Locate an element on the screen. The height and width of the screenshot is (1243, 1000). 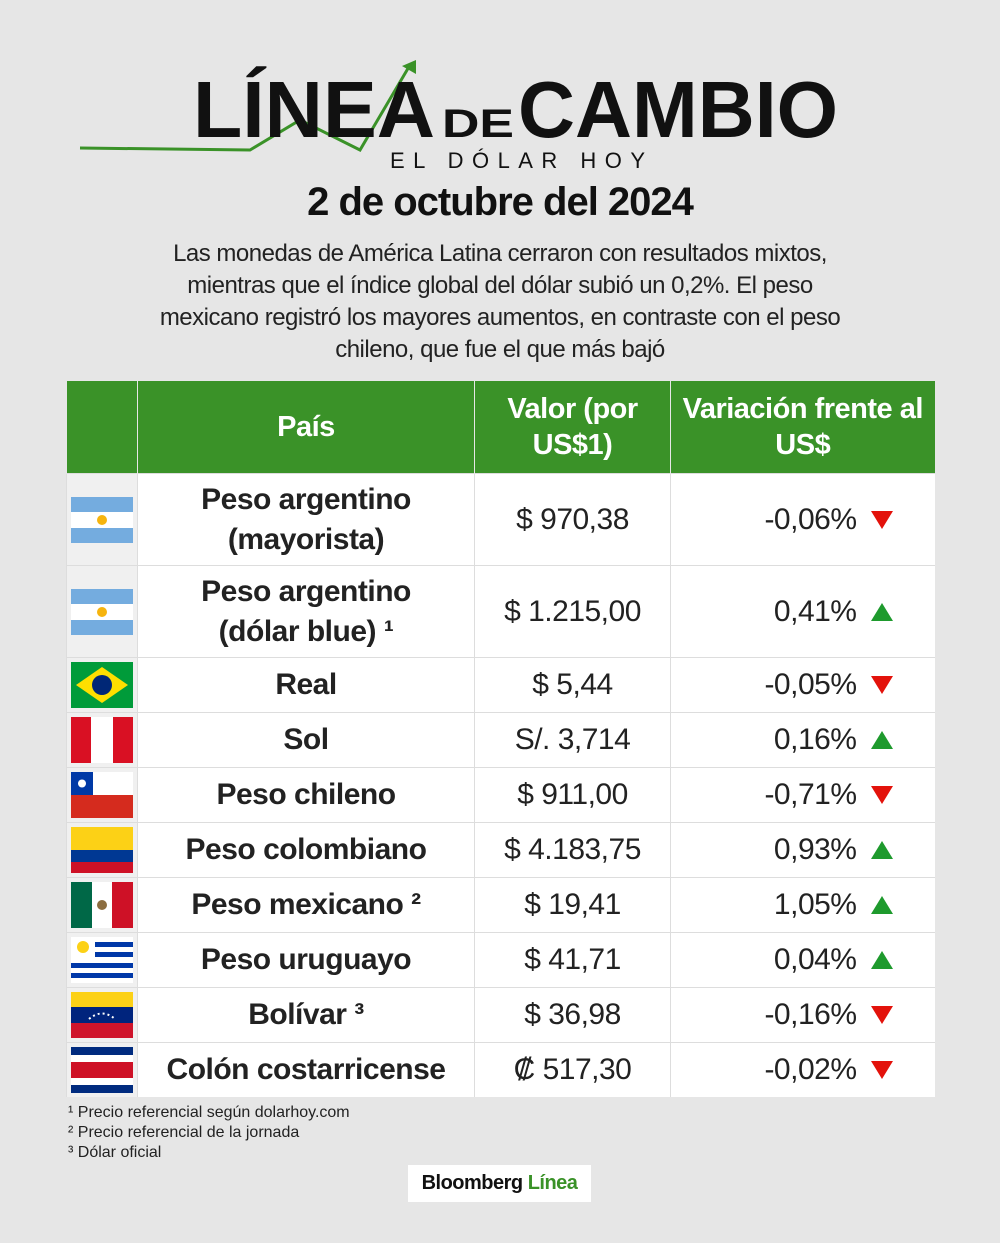
currency-change: -0,71% is located at coordinates (802, 795).